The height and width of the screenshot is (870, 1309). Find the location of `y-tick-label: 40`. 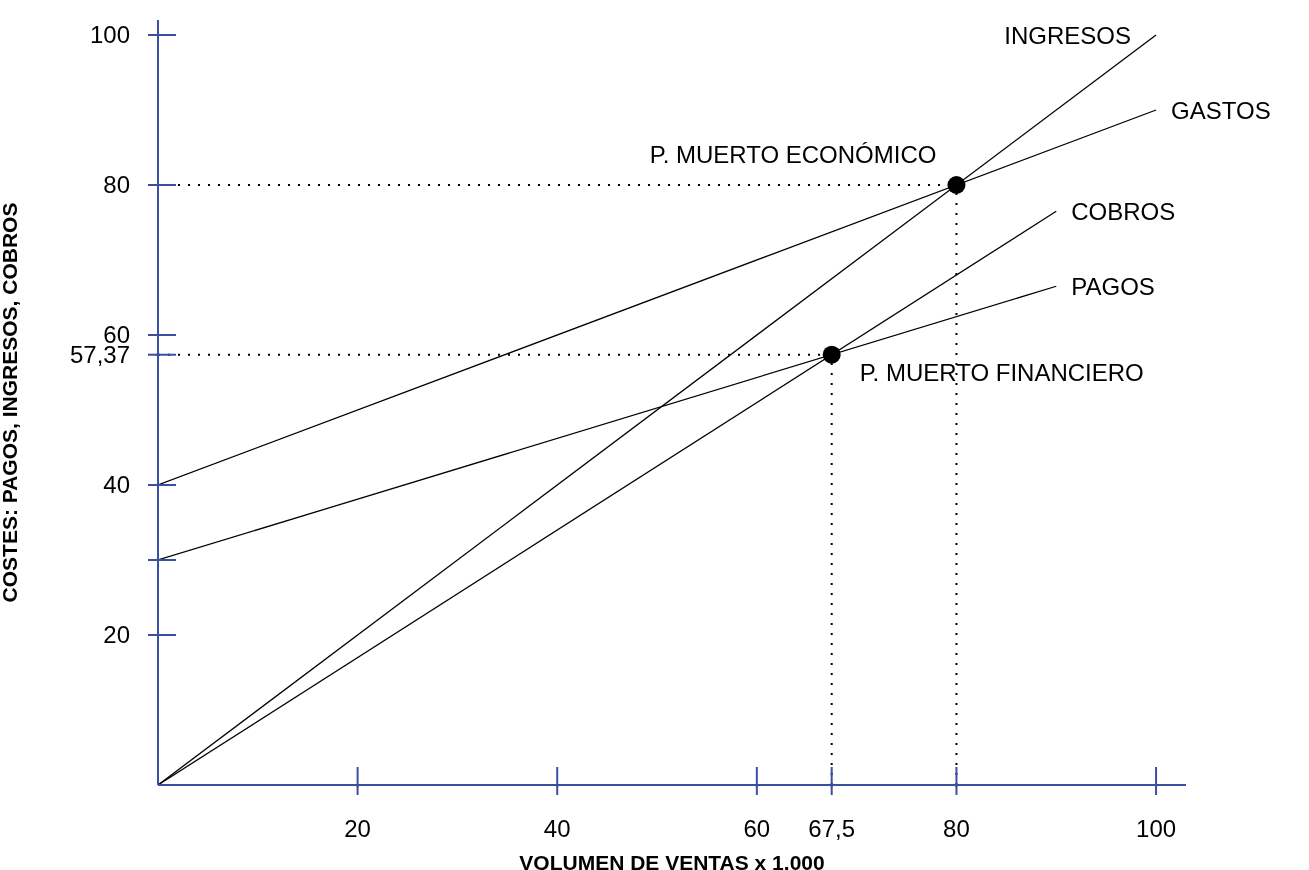

y-tick-label: 40 is located at coordinates (116, 484).